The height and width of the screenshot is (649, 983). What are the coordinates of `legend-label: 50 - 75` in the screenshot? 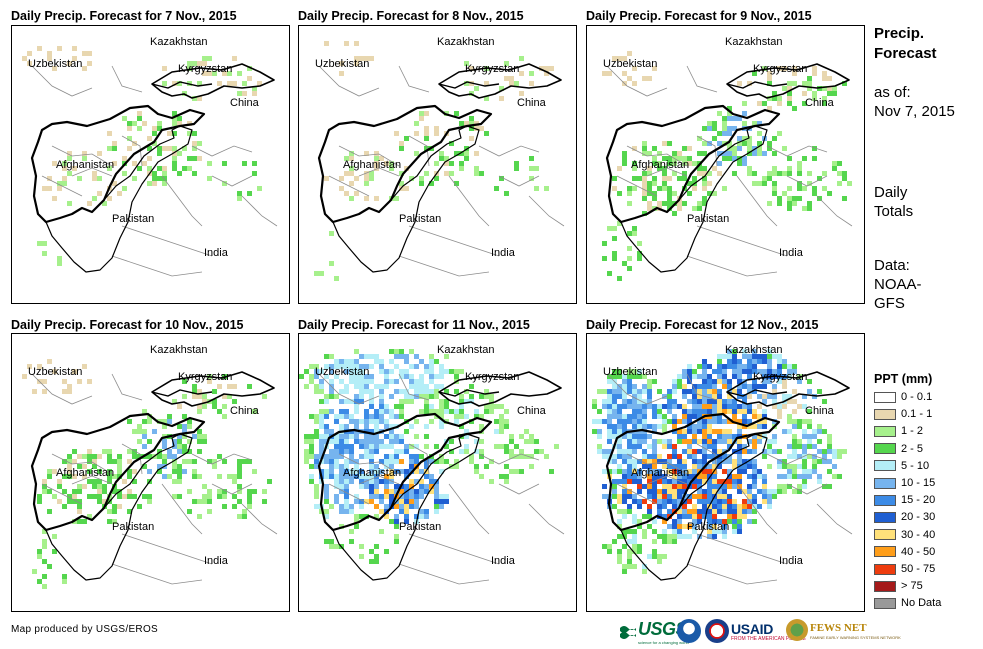 It's located at (918, 569).